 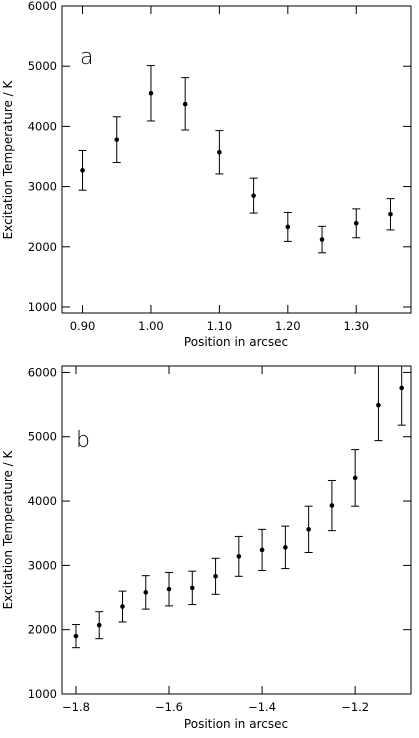 I want to click on panel-a-x-tick-label: 0.90, so click(x=83, y=326).